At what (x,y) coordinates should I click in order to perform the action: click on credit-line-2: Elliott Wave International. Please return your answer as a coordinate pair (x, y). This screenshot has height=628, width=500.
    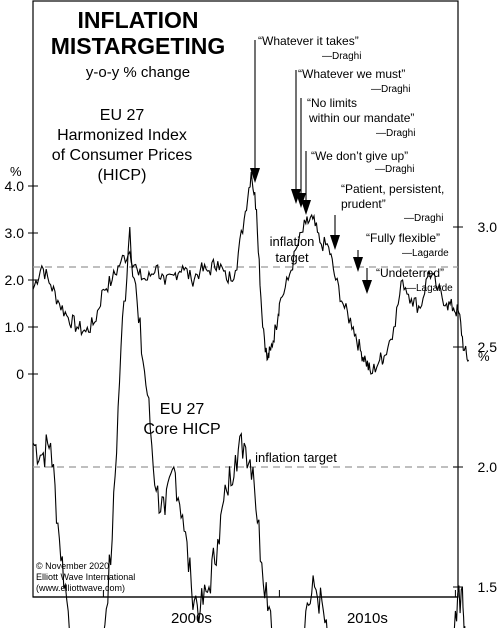
    Looking at the image, I should click on (85, 577).